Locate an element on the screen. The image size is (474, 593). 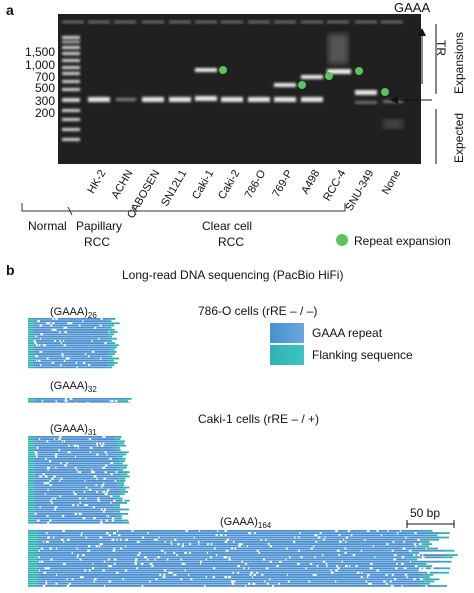
repeat-legend-swatch is located at coordinates (287, 333).